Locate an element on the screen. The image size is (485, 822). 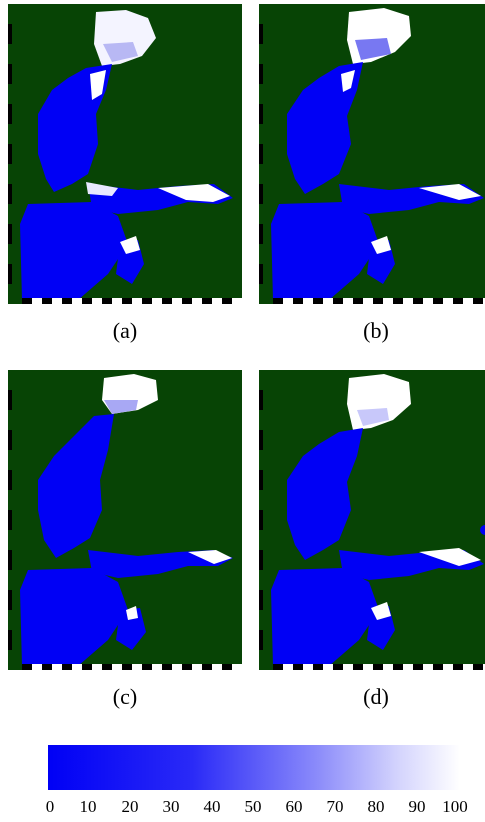
colorbar-tick-50: 50 is located at coordinates (253, 806).